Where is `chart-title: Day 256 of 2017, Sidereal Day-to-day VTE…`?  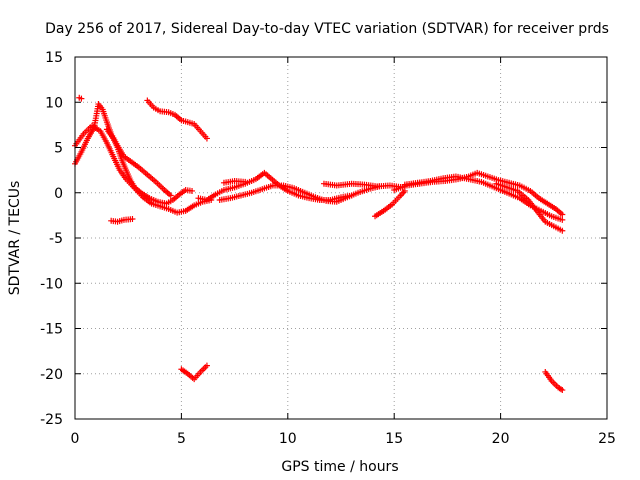
chart-title: Day 256 of 2017, Sidereal Day-to-day VTE… is located at coordinates (327, 29).